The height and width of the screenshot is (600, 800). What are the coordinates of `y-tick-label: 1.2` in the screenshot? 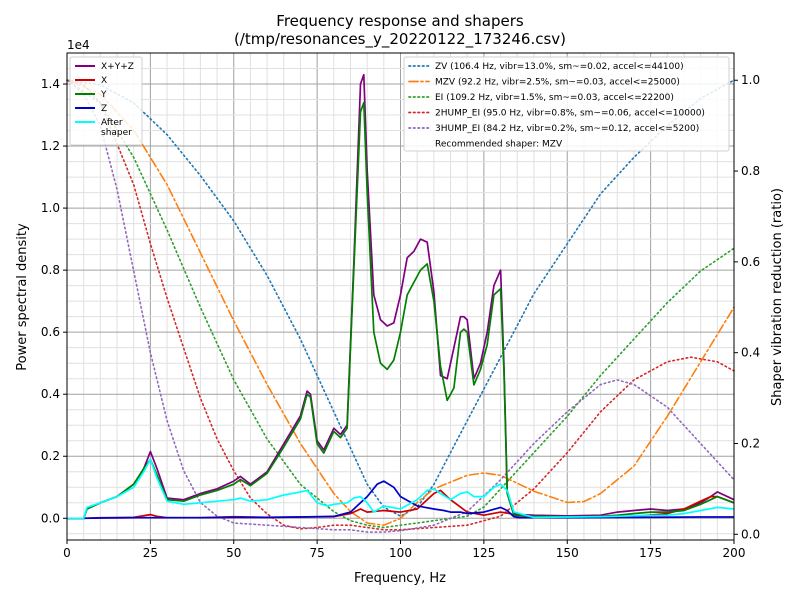 It's located at (50, 146).